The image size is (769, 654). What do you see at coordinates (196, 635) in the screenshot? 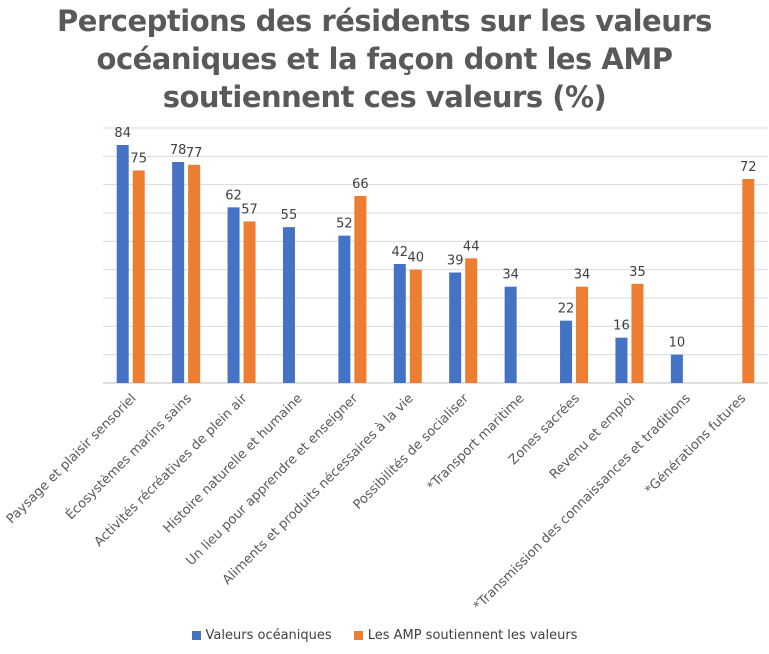
I see `legend-swatch-blue` at bounding box center [196, 635].